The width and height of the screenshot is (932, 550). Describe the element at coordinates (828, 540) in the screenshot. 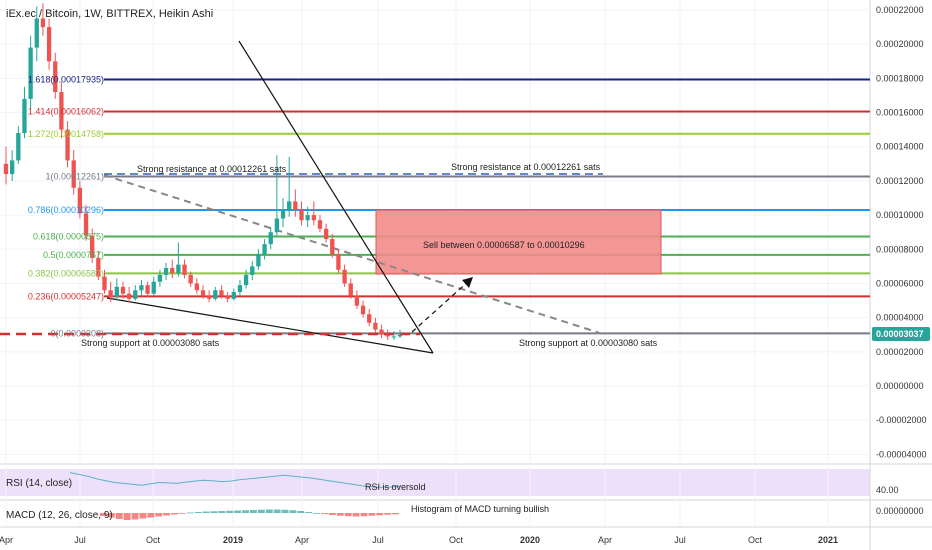

I see `time-tick-label: 2021` at that location.